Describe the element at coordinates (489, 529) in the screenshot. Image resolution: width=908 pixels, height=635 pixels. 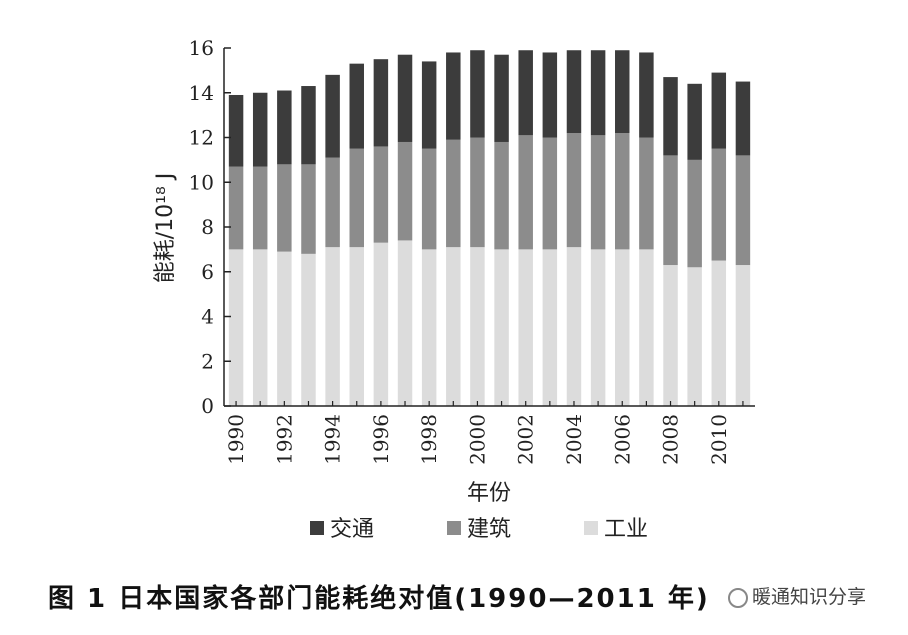
I see `legend-label-1: 建筑` at that location.